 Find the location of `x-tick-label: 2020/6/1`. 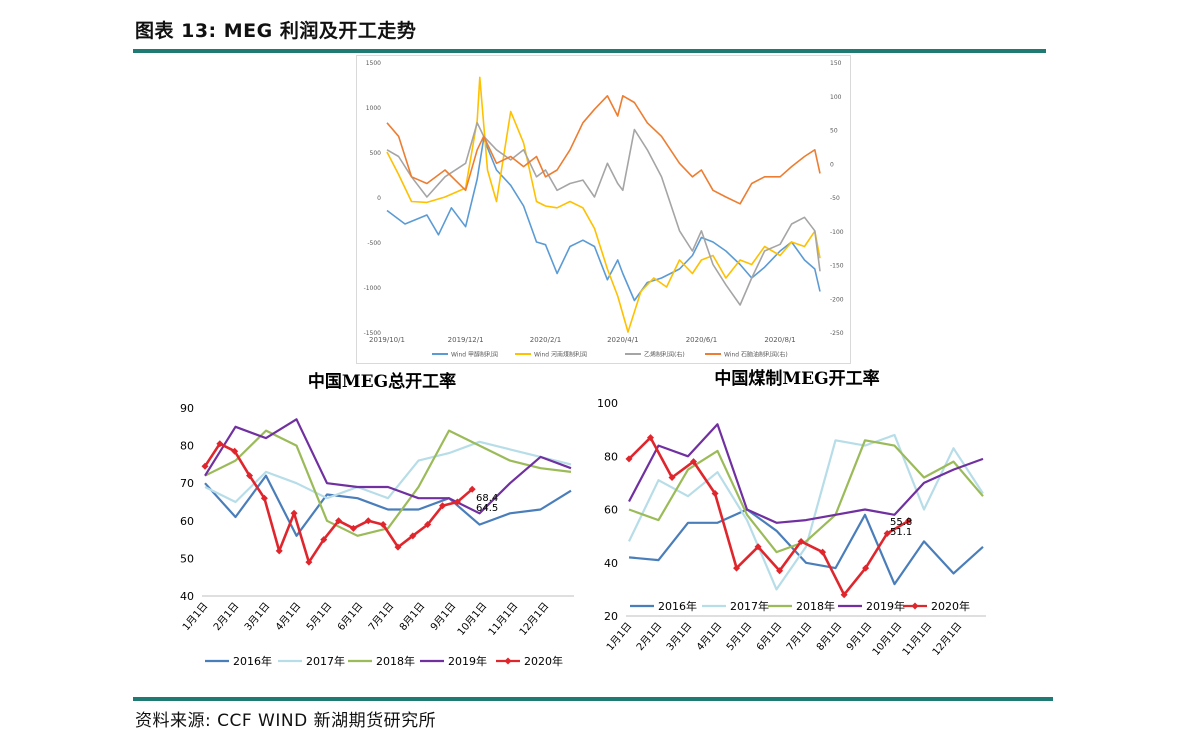

x-tick-label: 2020/6/1 is located at coordinates (701, 340).